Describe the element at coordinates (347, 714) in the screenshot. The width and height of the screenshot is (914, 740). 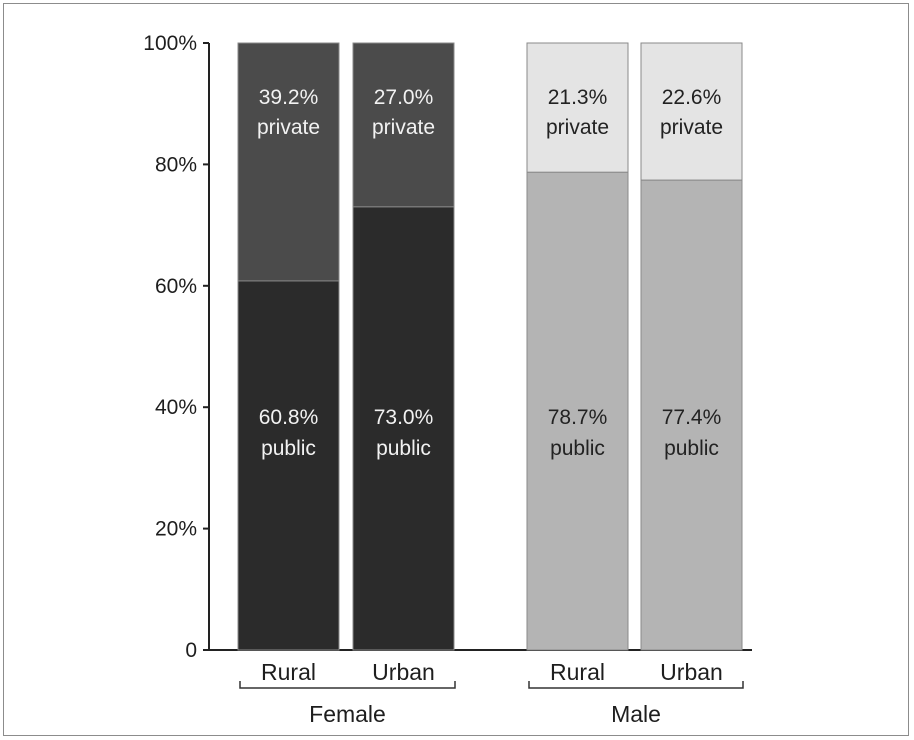
I see `group-label: Female` at that location.